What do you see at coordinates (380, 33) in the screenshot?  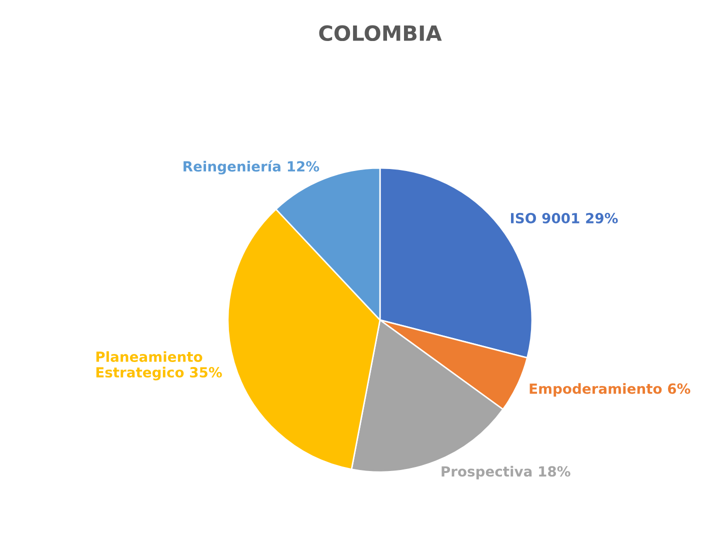 I see `chart-title: COLOMBIA` at bounding box center [380, 33].